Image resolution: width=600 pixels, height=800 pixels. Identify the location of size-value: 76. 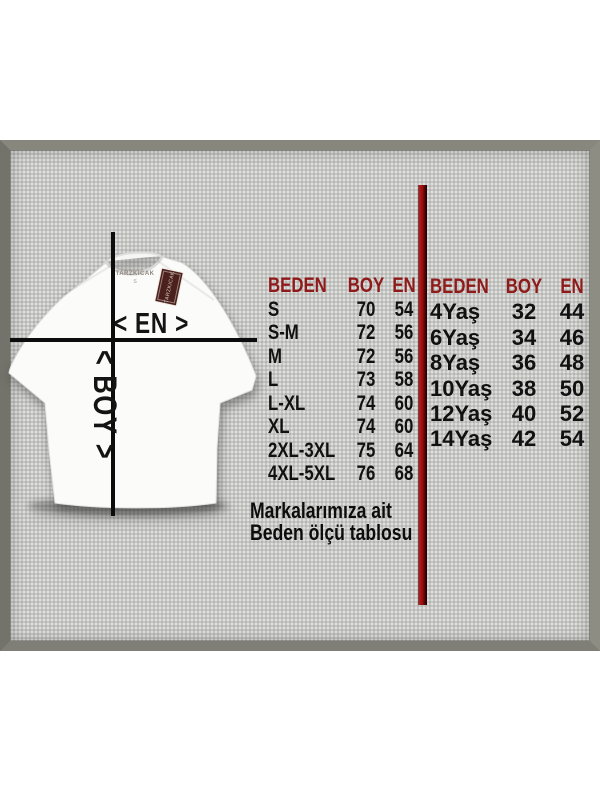
(366, 473).